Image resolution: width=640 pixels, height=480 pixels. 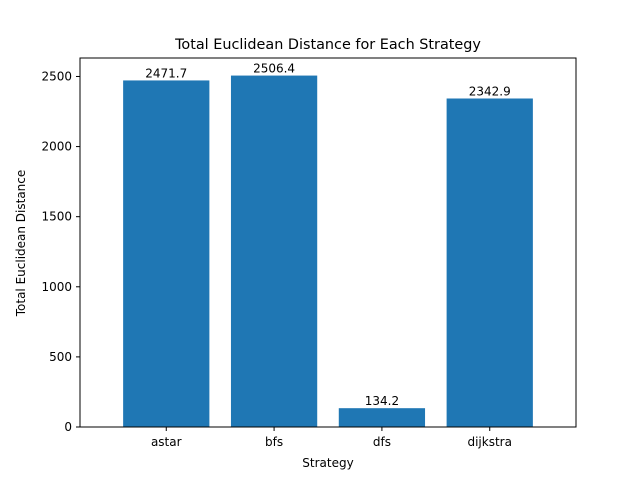 I want to click on y-tick-label-2000: 2000, so click(x=56, y=147).